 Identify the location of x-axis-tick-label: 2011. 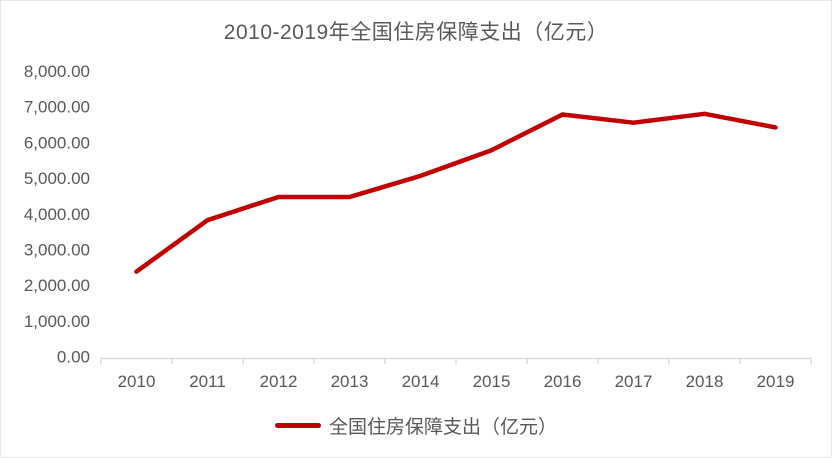
(207, 381).